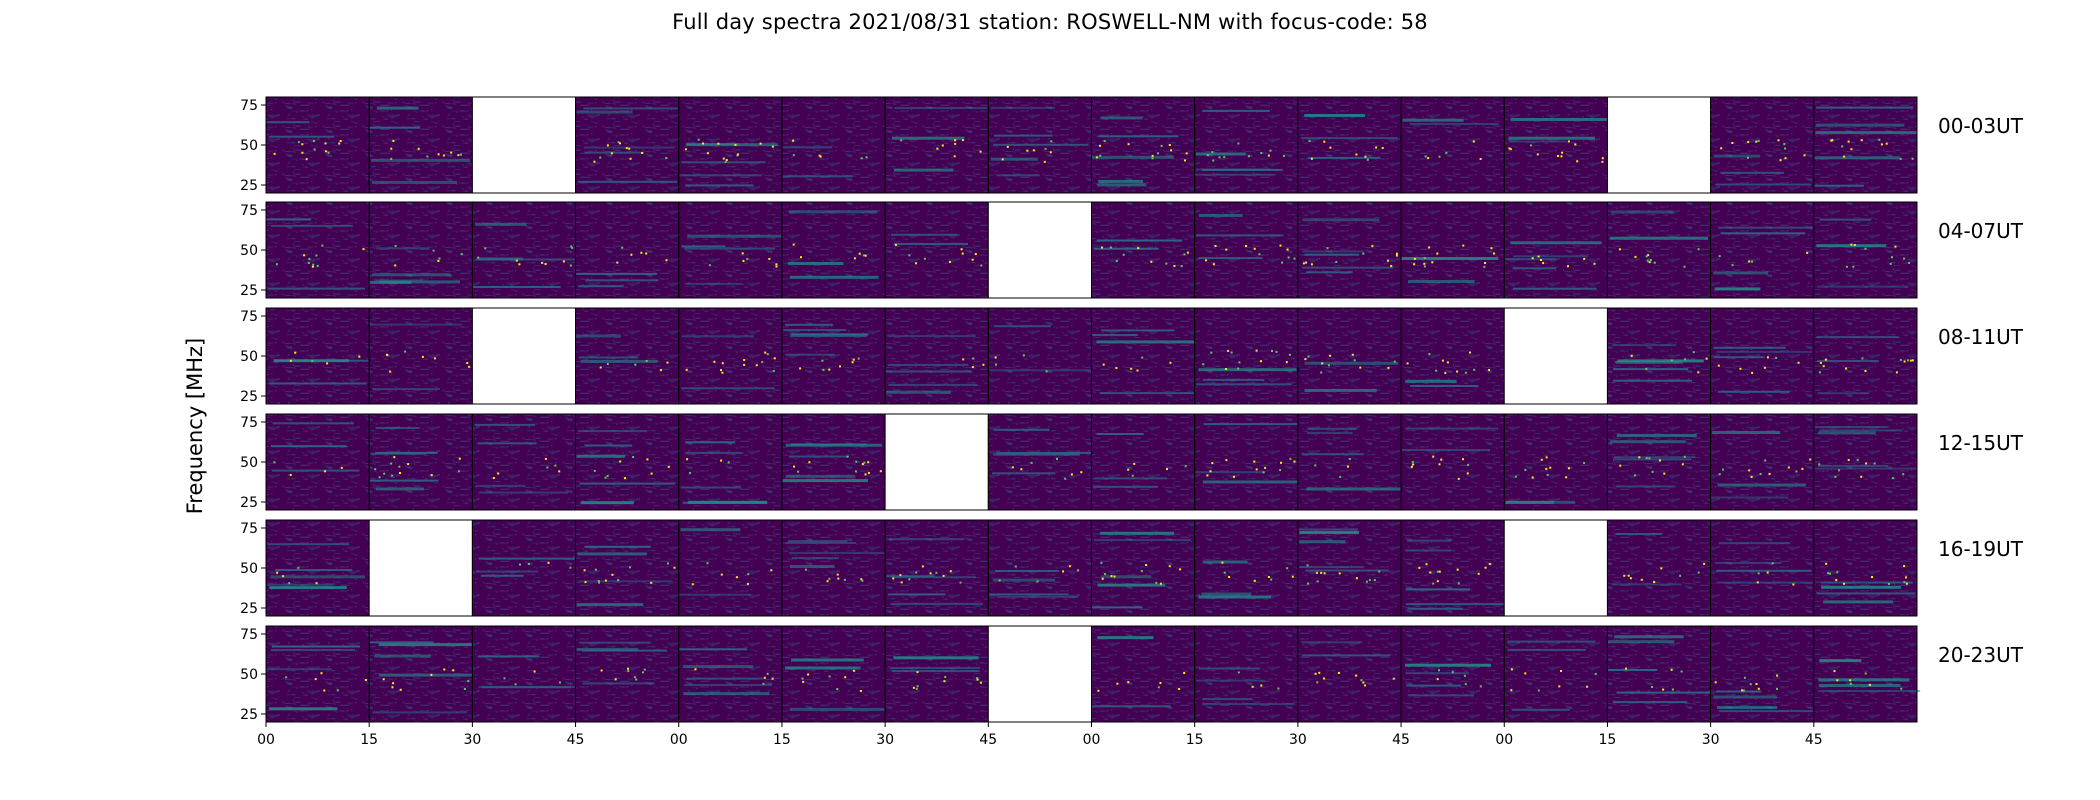  Describe the element at coordinates (1981, 337) in the screenshot. I see `row-label: 08-11UT` at that location.